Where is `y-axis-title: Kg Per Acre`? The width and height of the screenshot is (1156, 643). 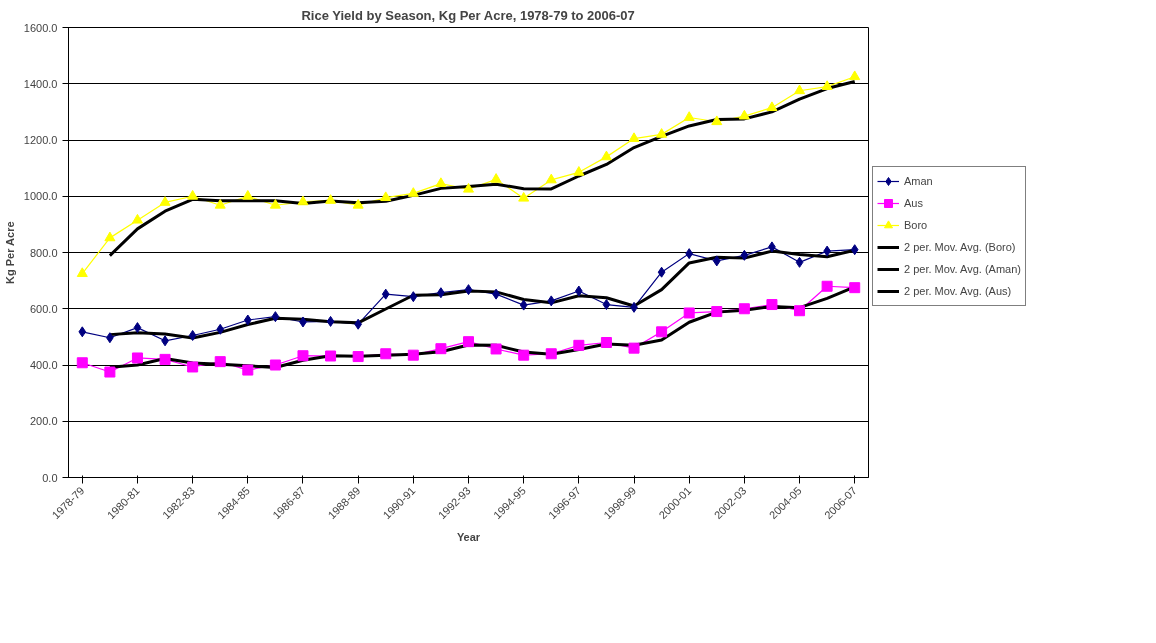 y-axis-title: Kg Per Acre is located at coordinates (9, 252).